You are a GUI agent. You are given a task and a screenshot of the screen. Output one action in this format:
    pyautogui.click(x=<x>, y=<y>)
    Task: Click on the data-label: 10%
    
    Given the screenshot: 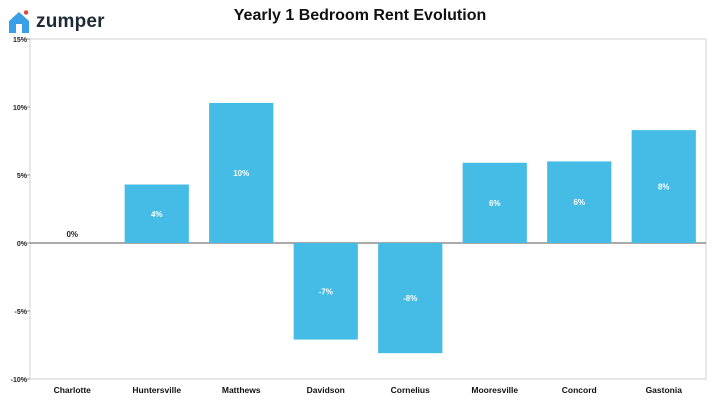 What is the action you would take?
    pyautogui.click(x=241, y=173)
    